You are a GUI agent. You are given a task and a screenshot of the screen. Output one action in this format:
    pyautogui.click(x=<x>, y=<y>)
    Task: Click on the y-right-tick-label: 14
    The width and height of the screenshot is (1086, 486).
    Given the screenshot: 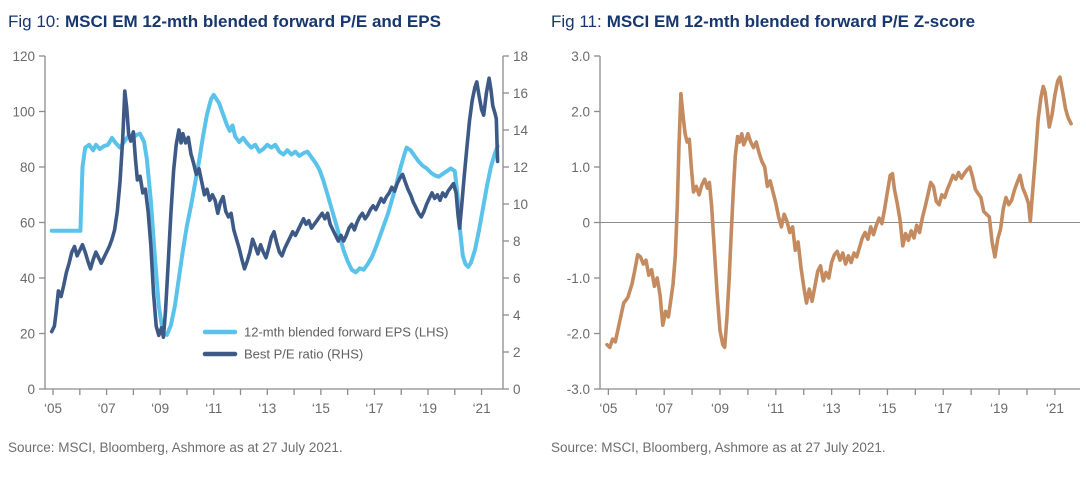 What is the action you would take?
    pyautogui.click(x=521, y=130)
    